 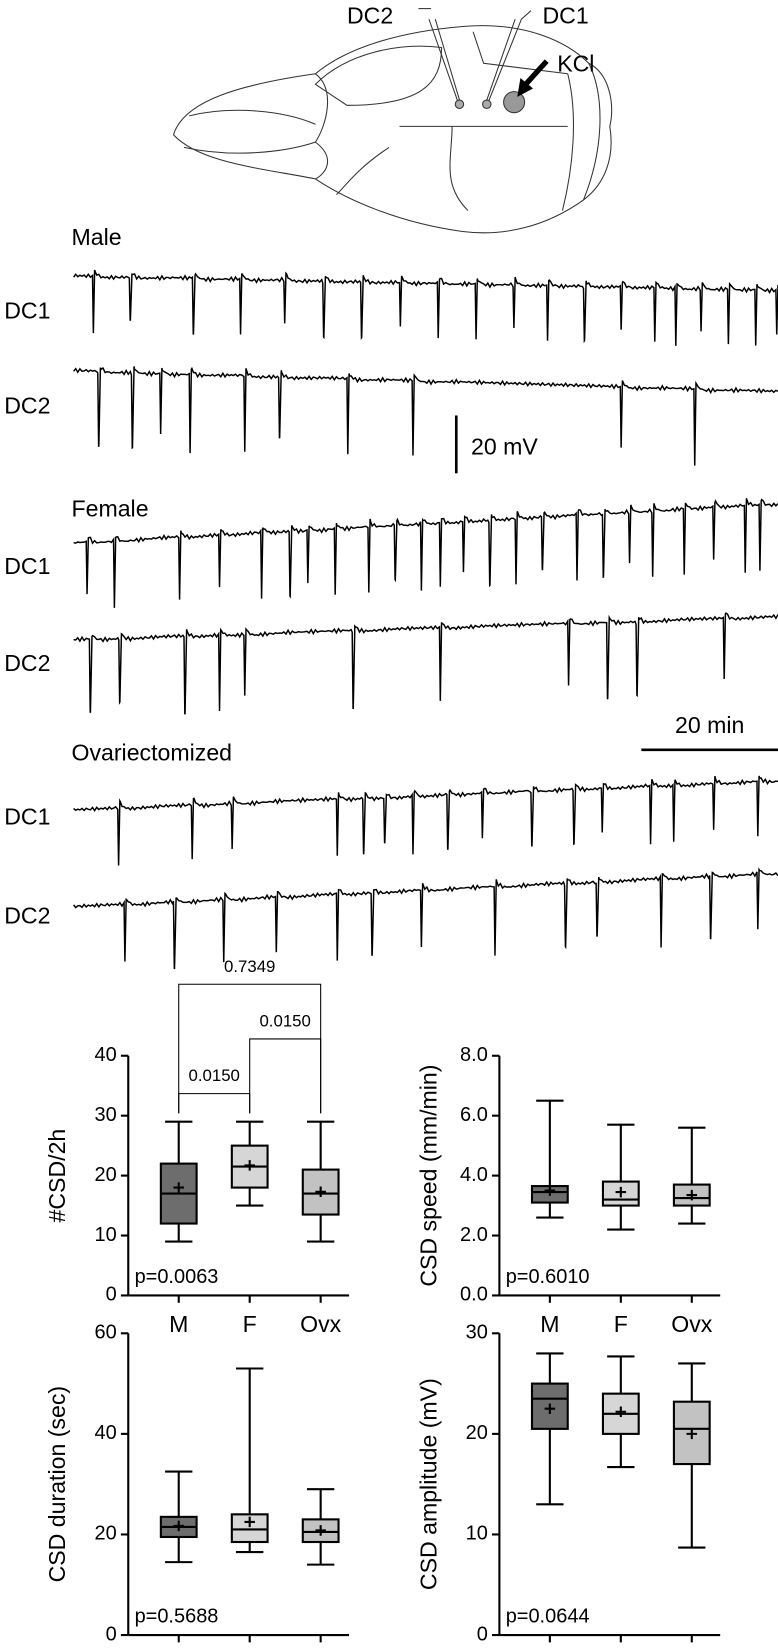 What do you see at coordinates (709, 725) in the screenshot?
I see `scale-label: 20 min` at bounding box center [709, 725].